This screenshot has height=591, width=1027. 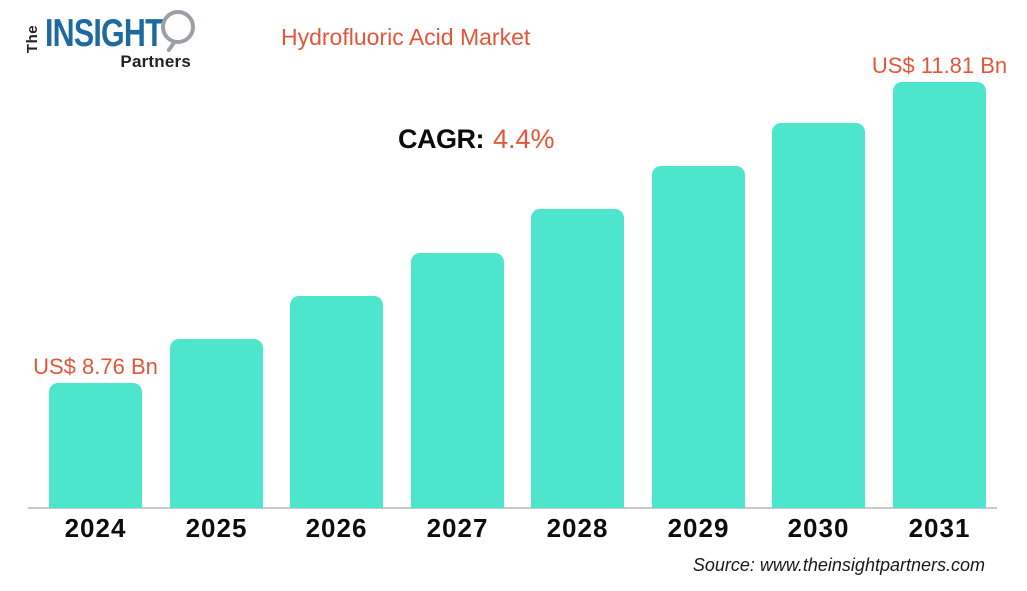 What do you see at coordinates (512, 508) in the screenshot?
I see `x-axis-line` at bounding box center [512, 508].